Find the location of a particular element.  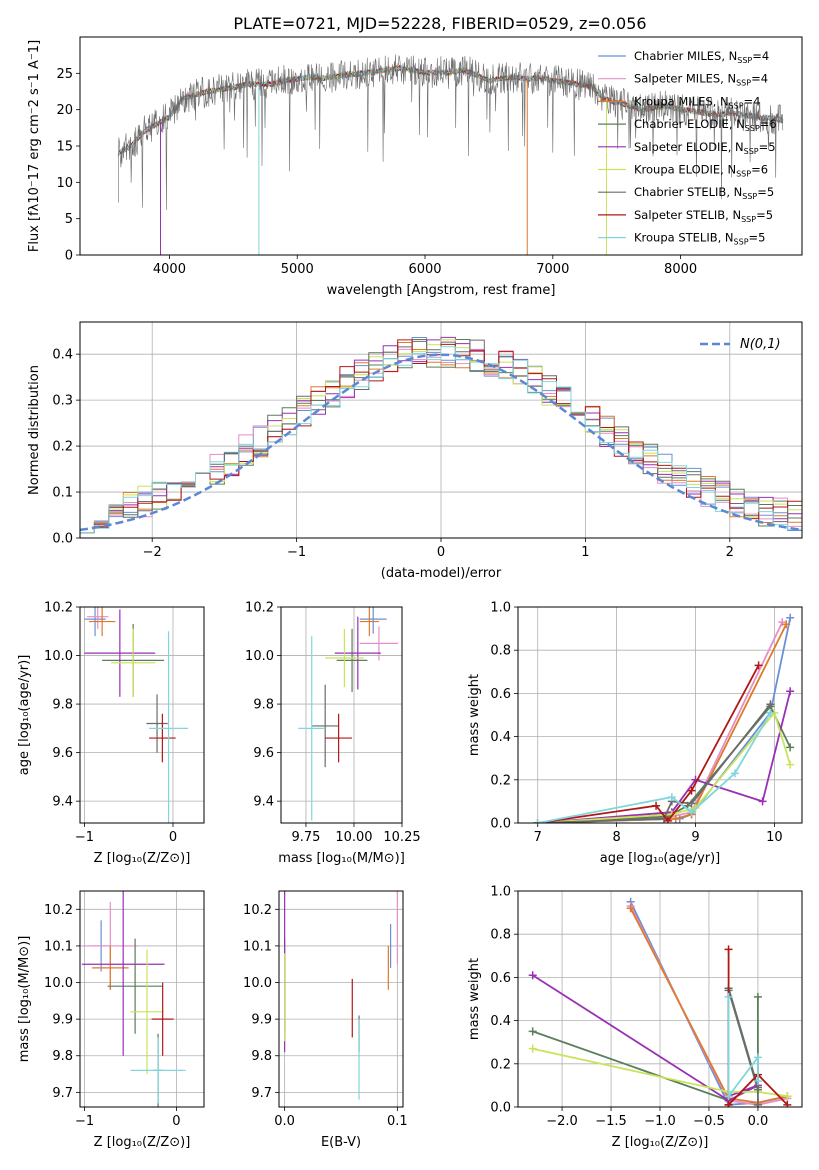

y-tick-label: 25 is located at coordinates (64, 74).